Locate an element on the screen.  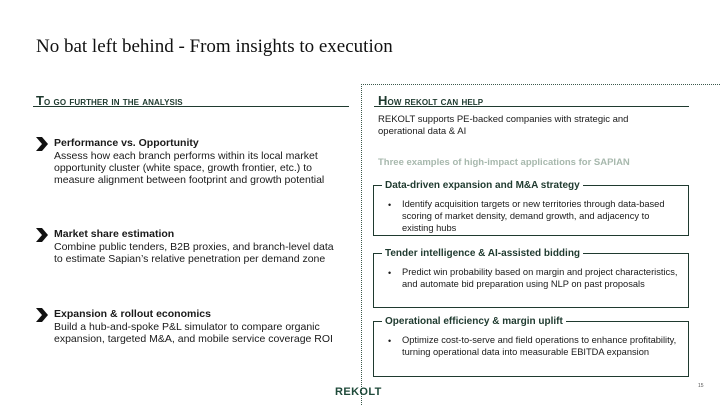
rekolt-logo: REKOLT is located at coordinates (358, 392).